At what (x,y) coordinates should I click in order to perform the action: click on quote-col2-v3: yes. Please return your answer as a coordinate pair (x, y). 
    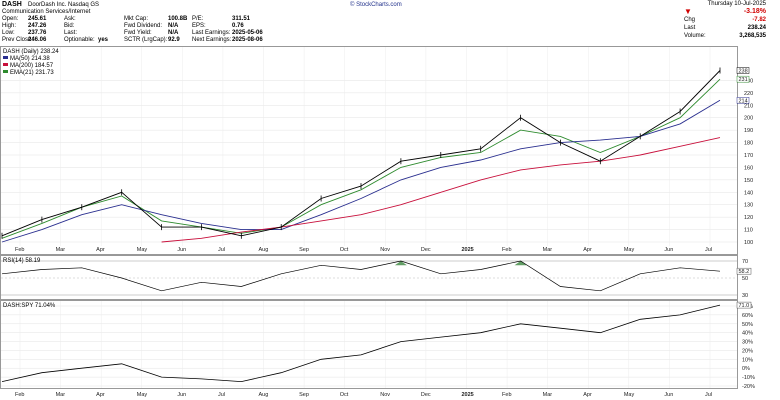
    Looking at the image, I should click on (103, 40).